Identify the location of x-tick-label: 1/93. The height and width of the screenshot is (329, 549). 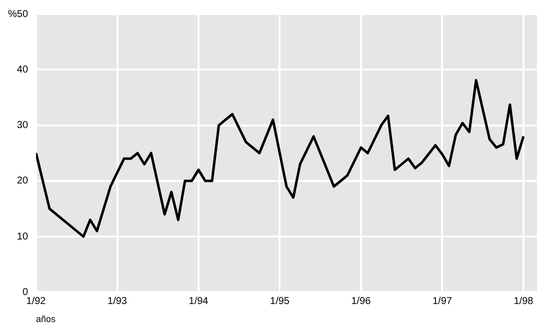
(118, 301).